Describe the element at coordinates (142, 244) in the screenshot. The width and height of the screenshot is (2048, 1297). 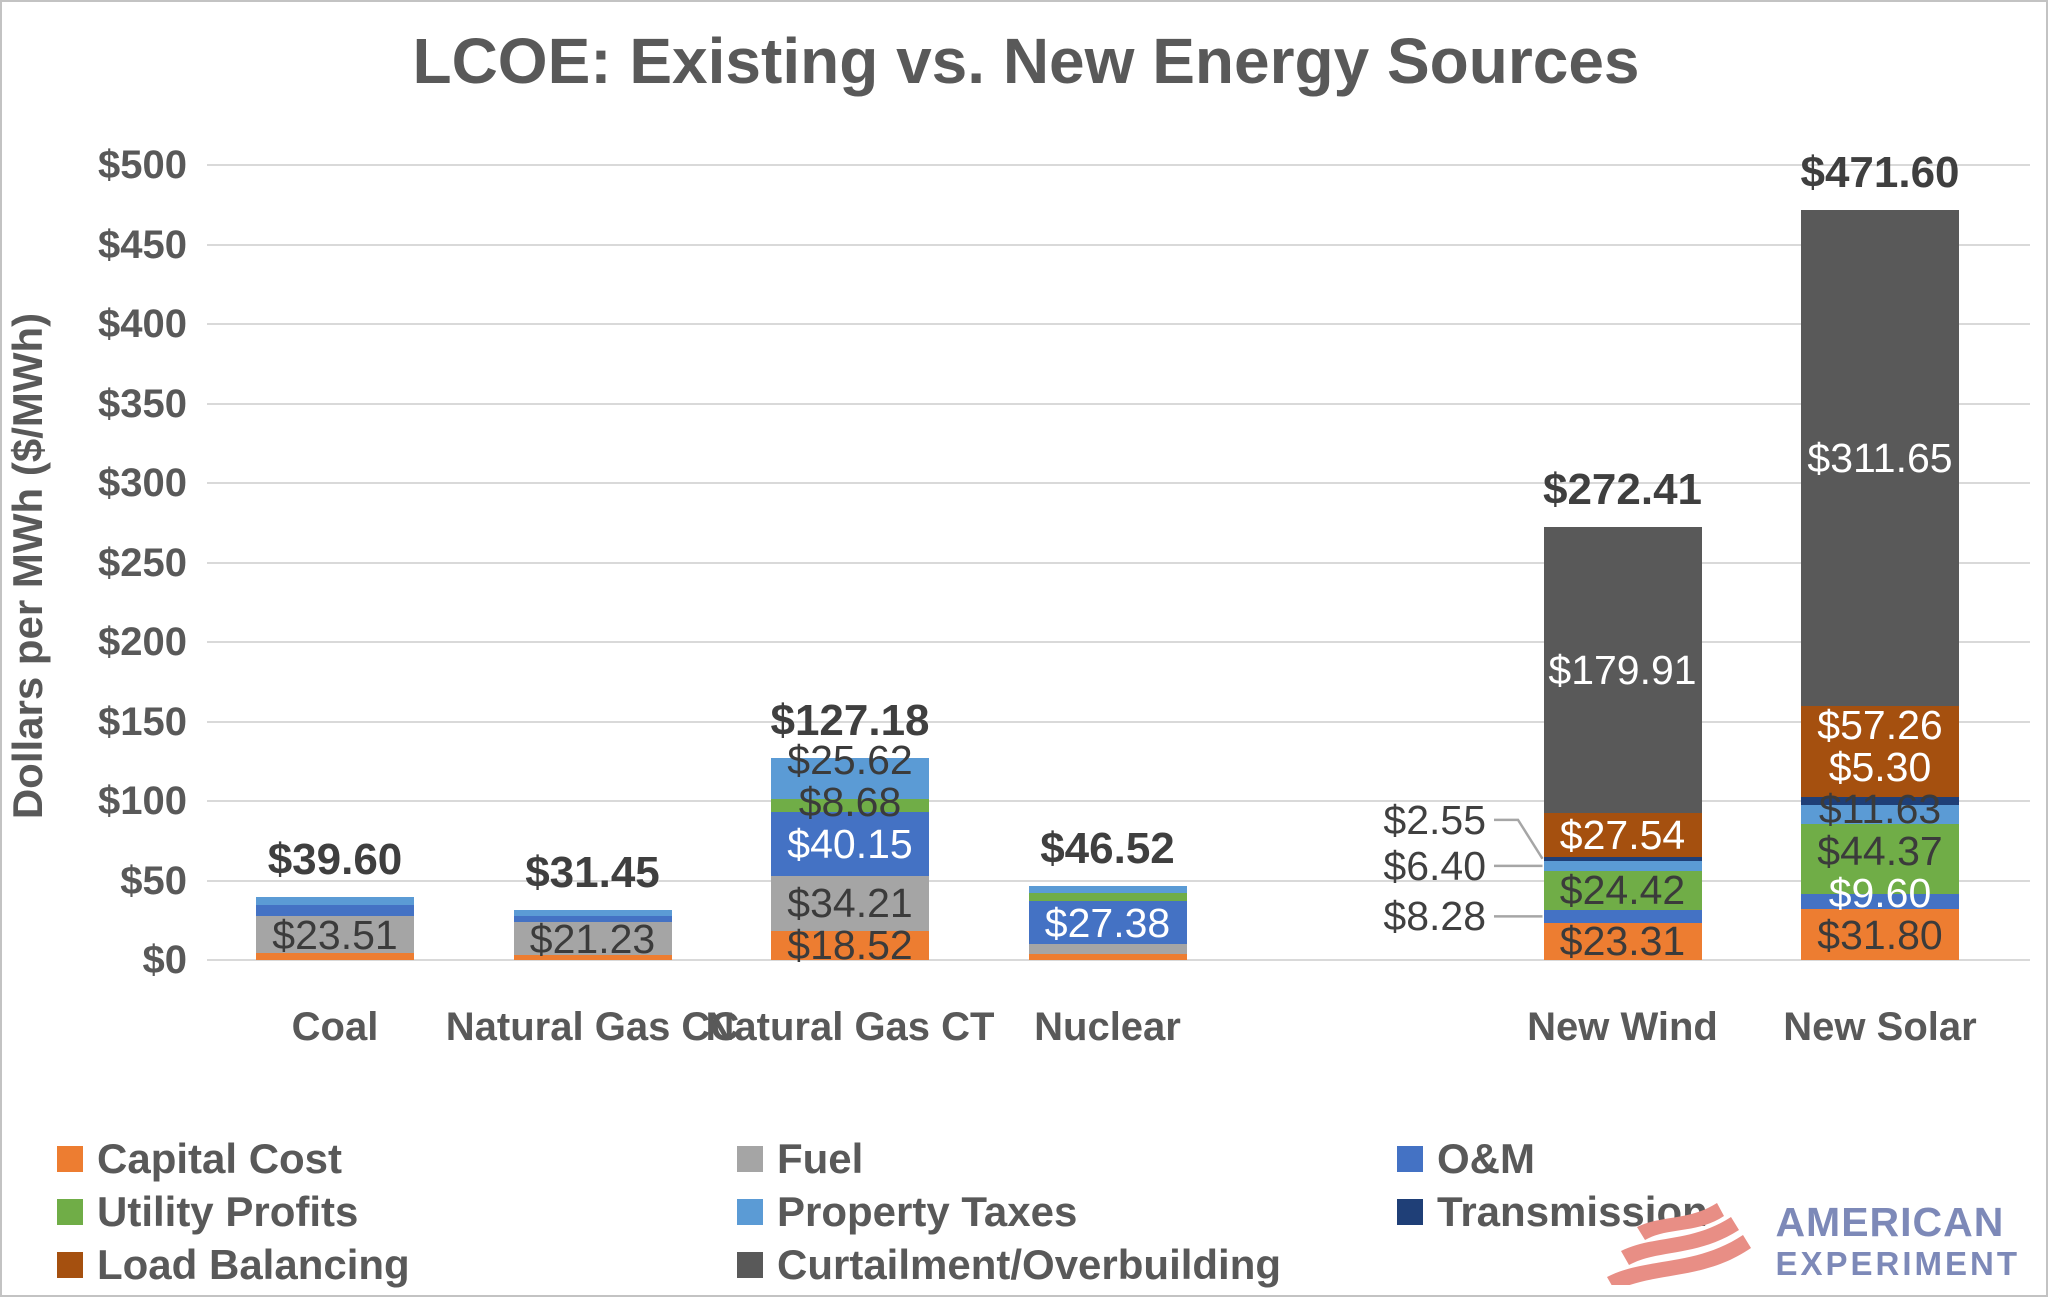
I see `y-tick-450: $450` at that location.